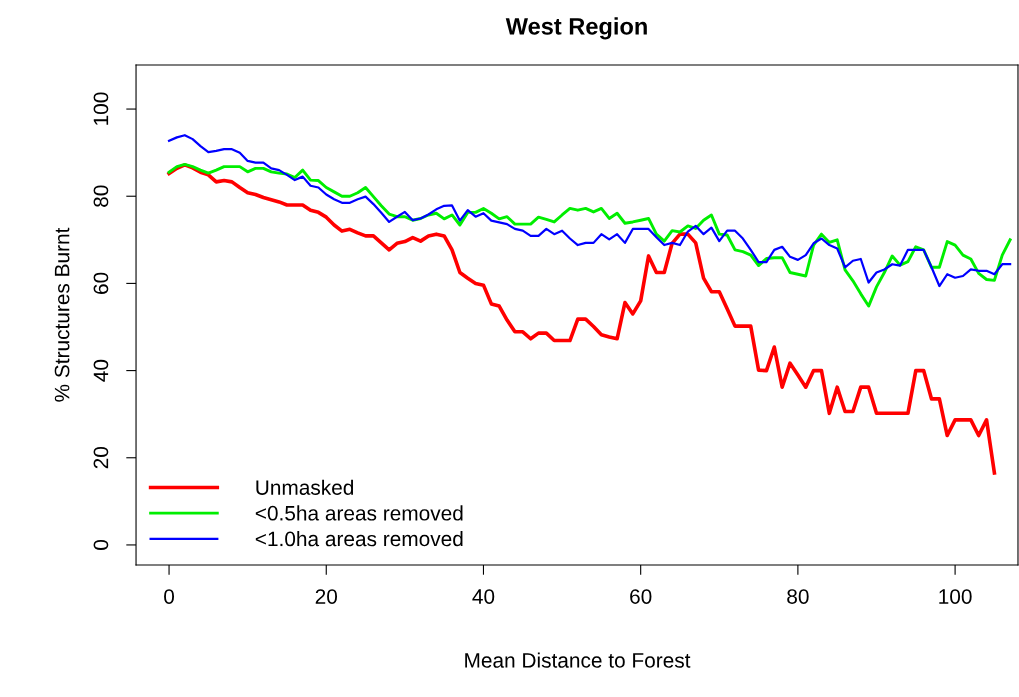 The image size is (1019, 697). Describe the element at coordinates (101, 457) in the screenshot. I see `y-tick-label: 20` at that location.